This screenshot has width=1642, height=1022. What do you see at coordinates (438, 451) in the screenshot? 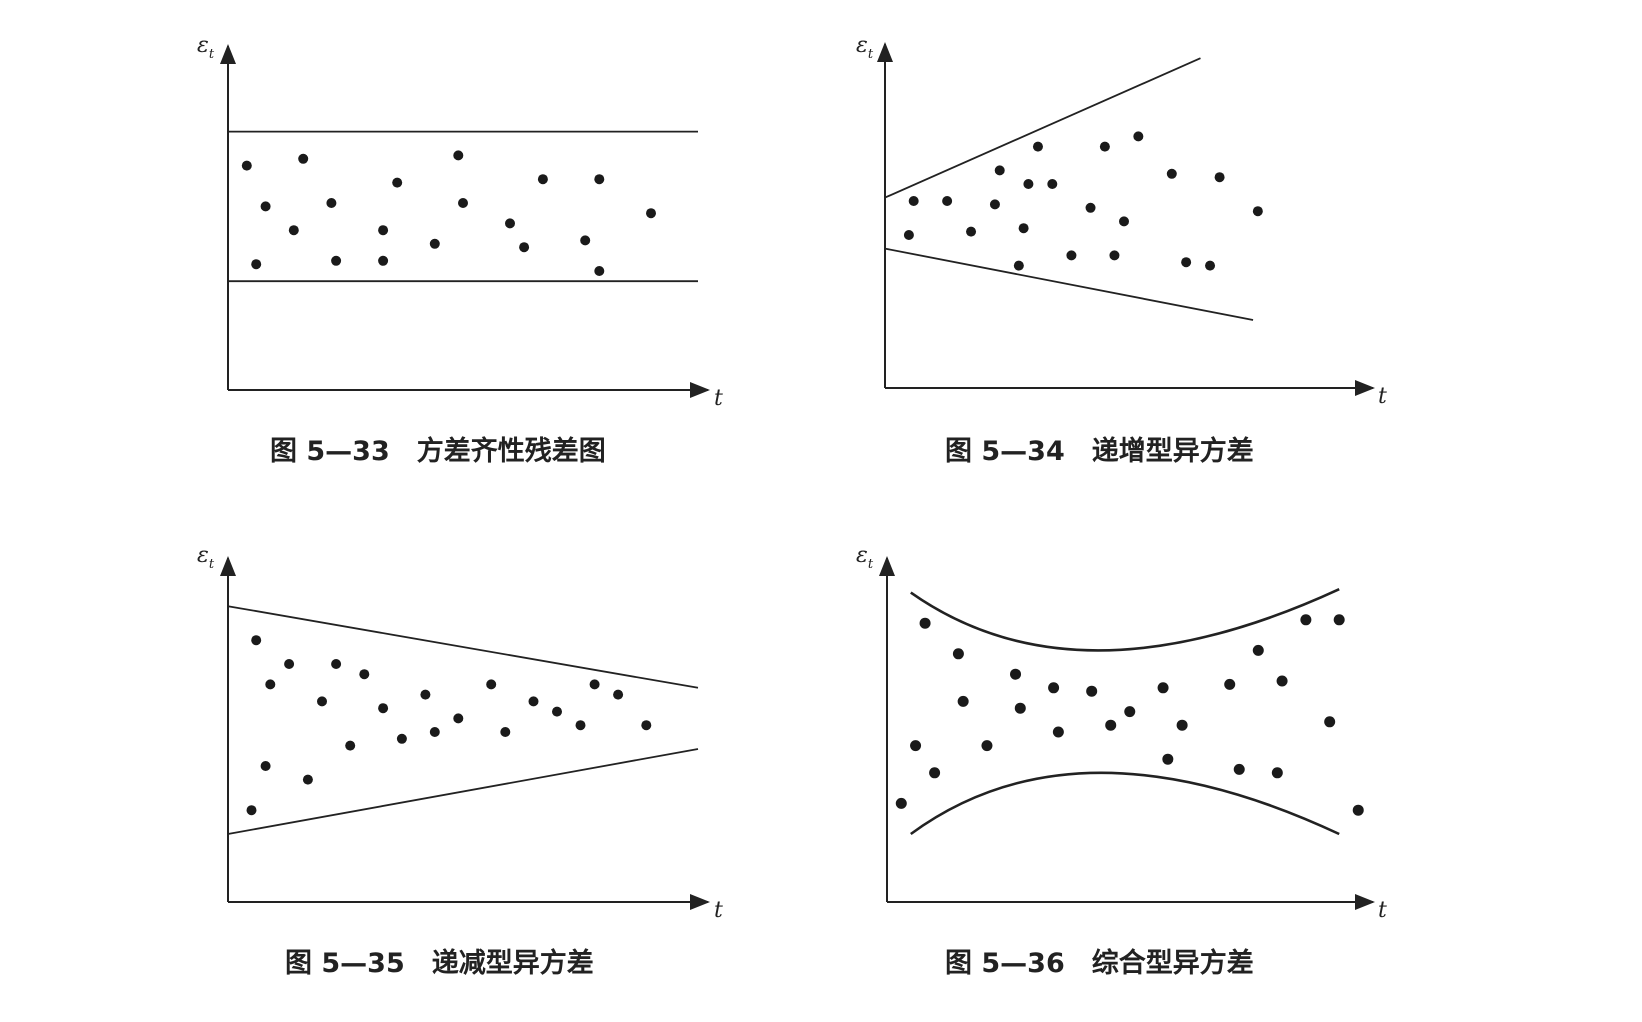
I see `figure-caption: 图 5—33 方差齐性残差图` at bounding box center [438, 451].